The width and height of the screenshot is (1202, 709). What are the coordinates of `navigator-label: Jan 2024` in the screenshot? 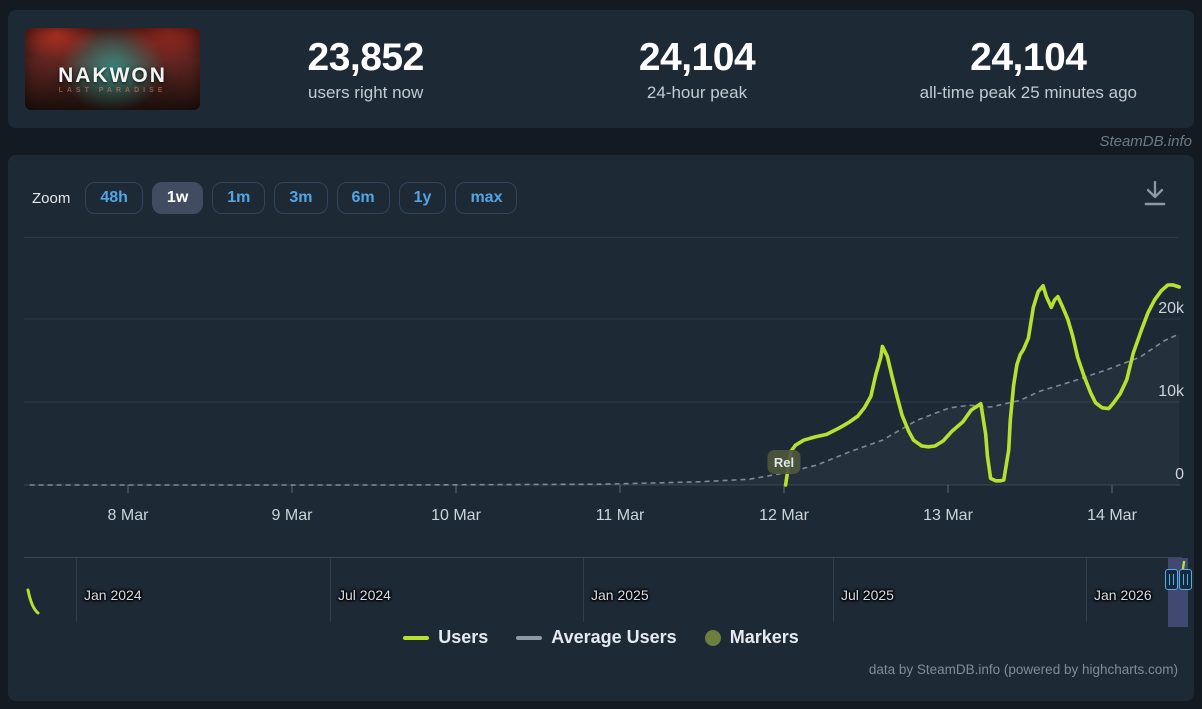 It's located at (113, 595).